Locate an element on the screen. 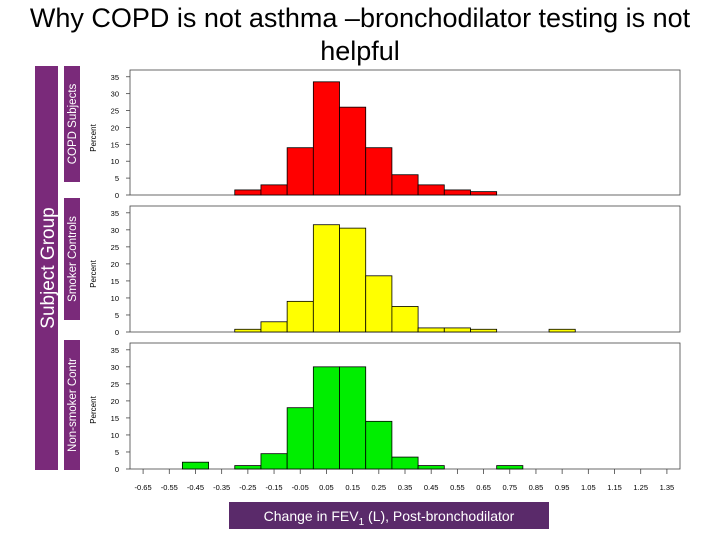 Image resolution: width=720 pixels, height=540 pixels. x-tick-label: 1.05 is located at coordinates (588, 487).